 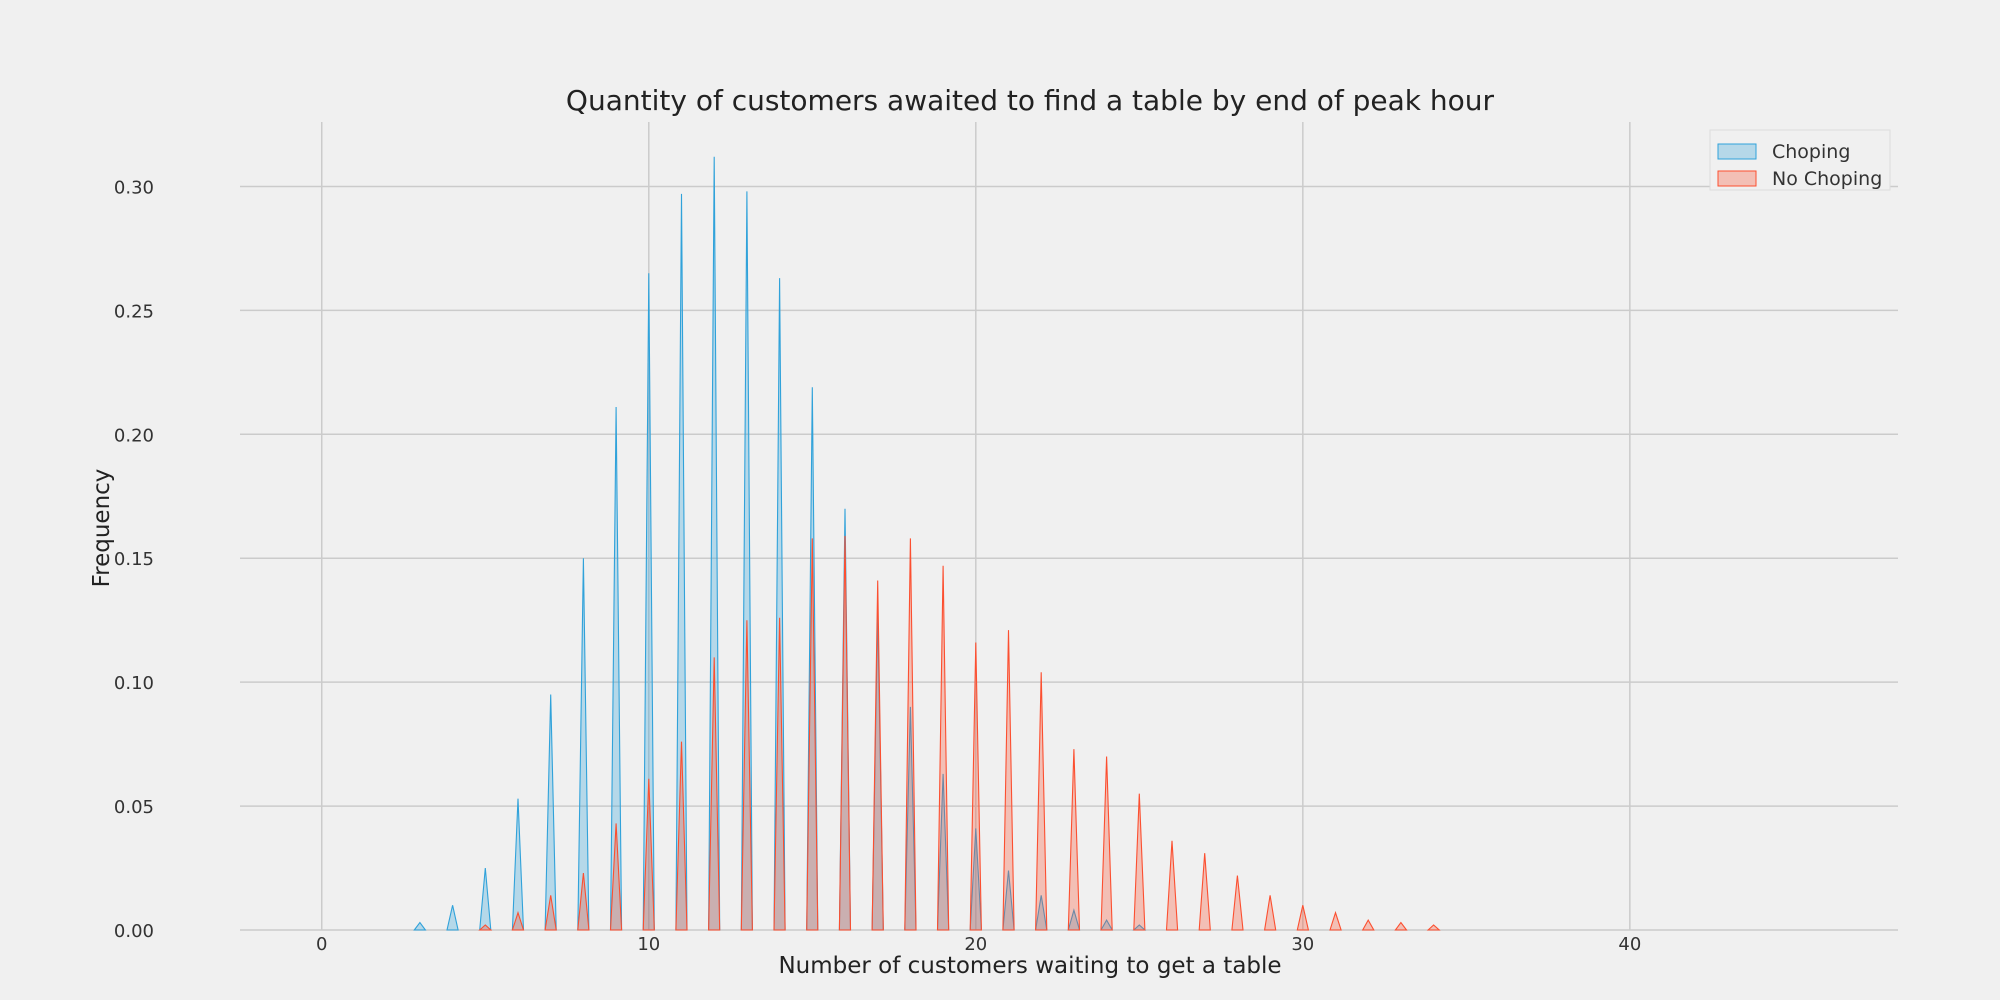 What do you see at coordinates (648, 944) in the screenshot?
I see `x-tick-label: 10` at bounding box center [648, 944].